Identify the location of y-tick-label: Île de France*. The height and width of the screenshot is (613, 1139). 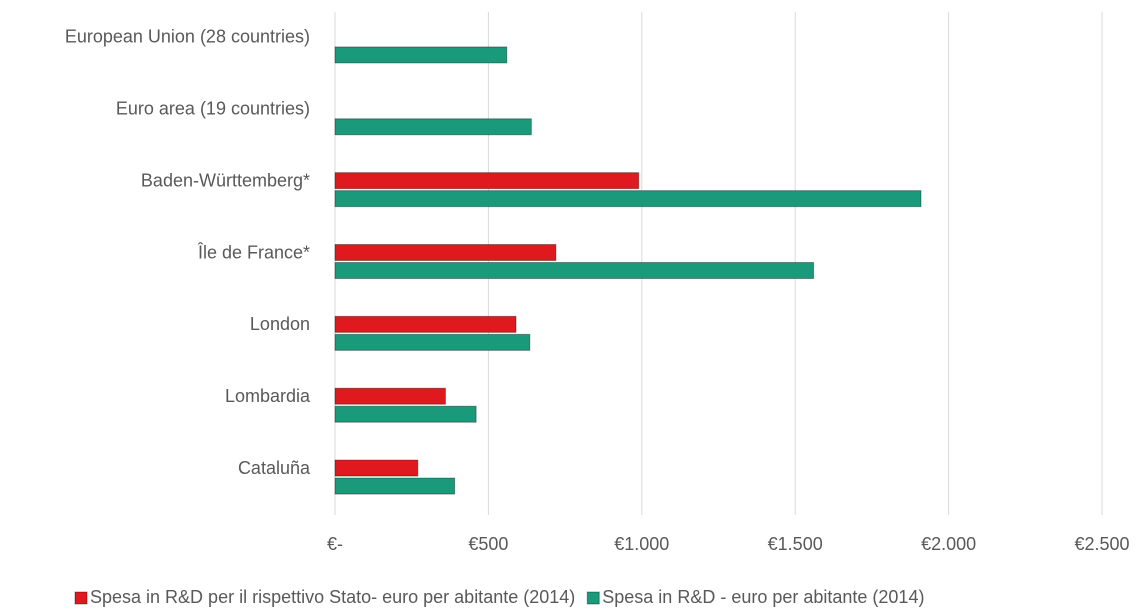
(253, 252).